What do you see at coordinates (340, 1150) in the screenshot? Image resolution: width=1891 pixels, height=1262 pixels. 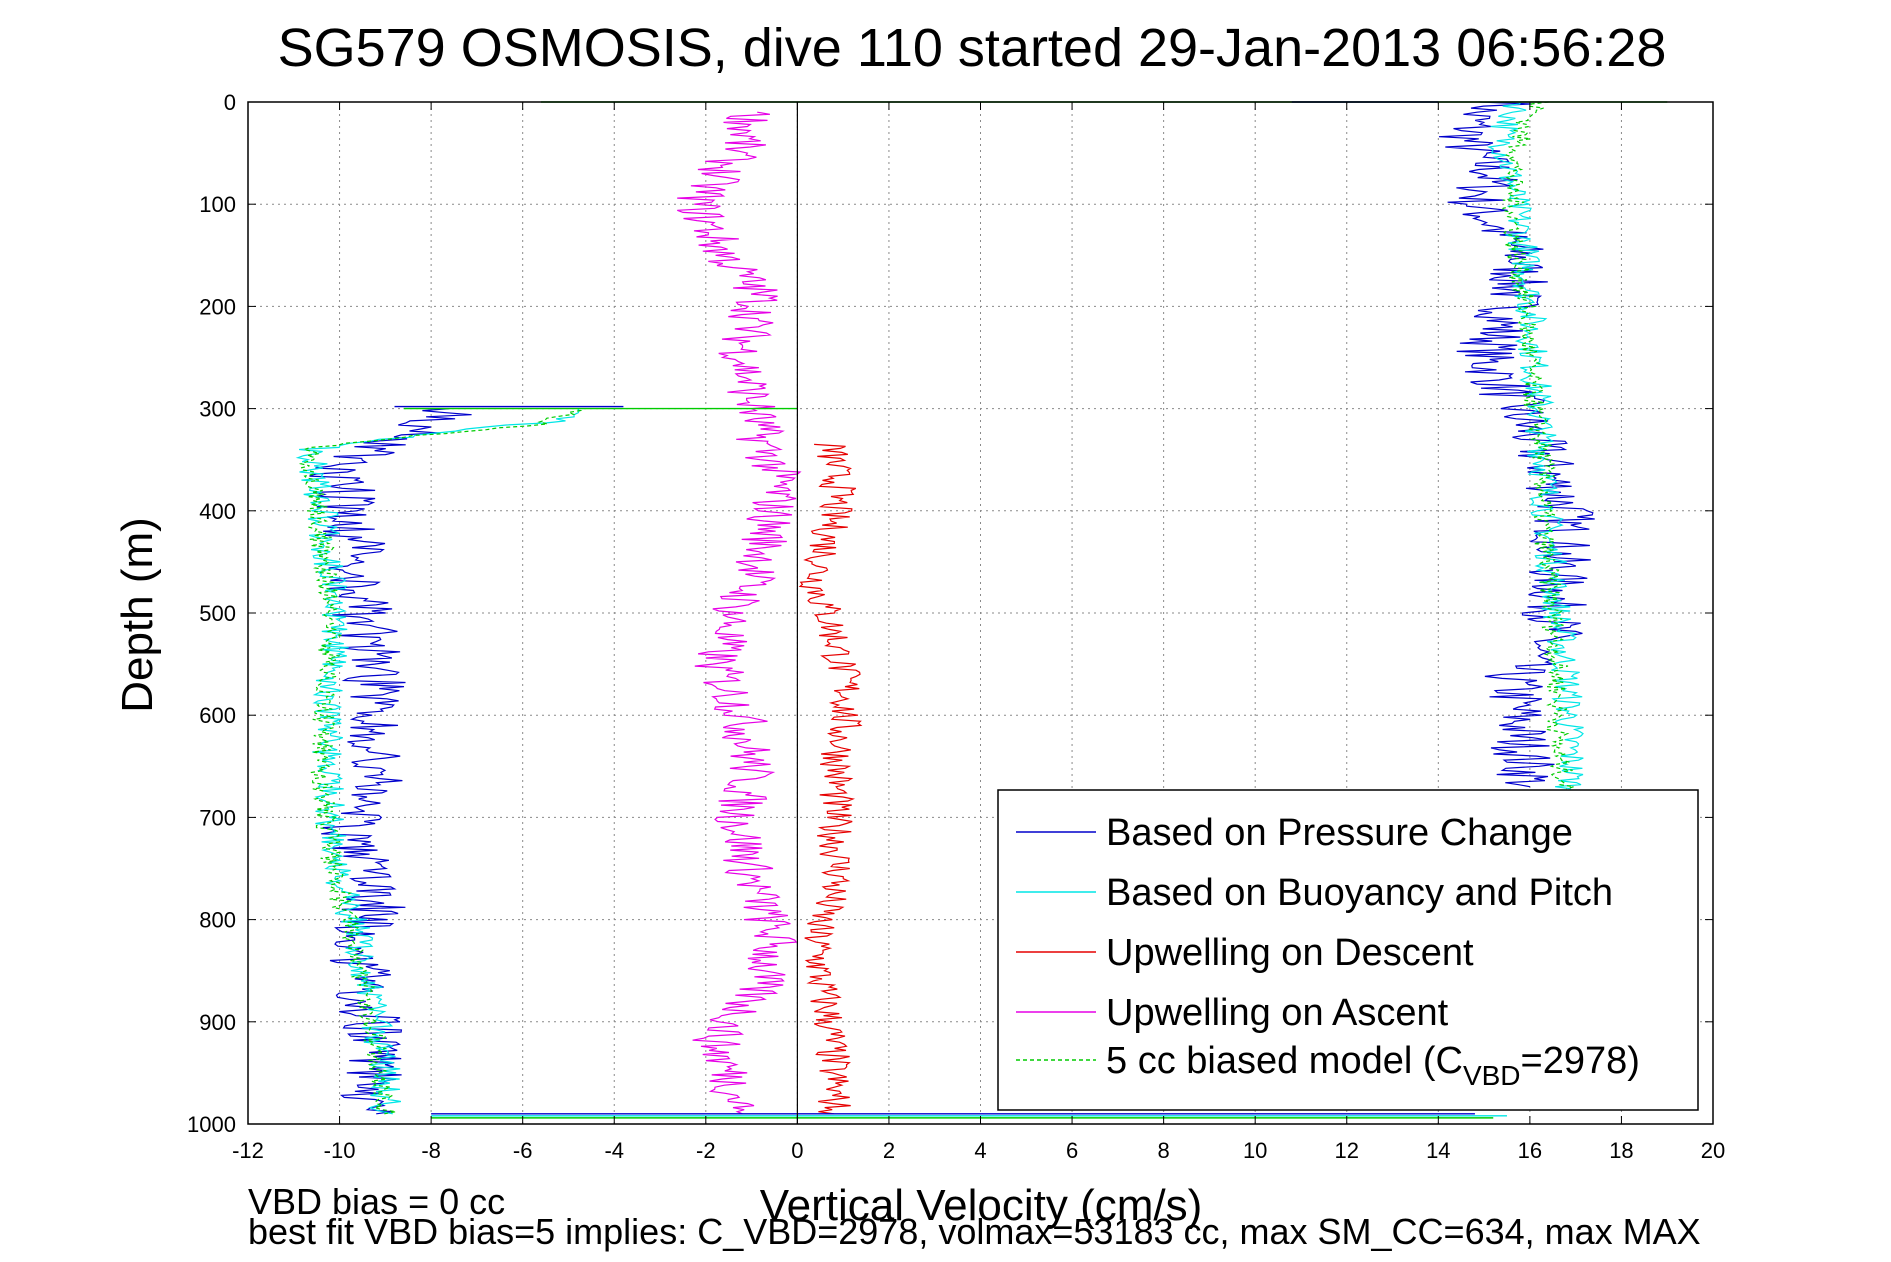 I see `x-tick-label: -10` at bounding box center [340, 1150].